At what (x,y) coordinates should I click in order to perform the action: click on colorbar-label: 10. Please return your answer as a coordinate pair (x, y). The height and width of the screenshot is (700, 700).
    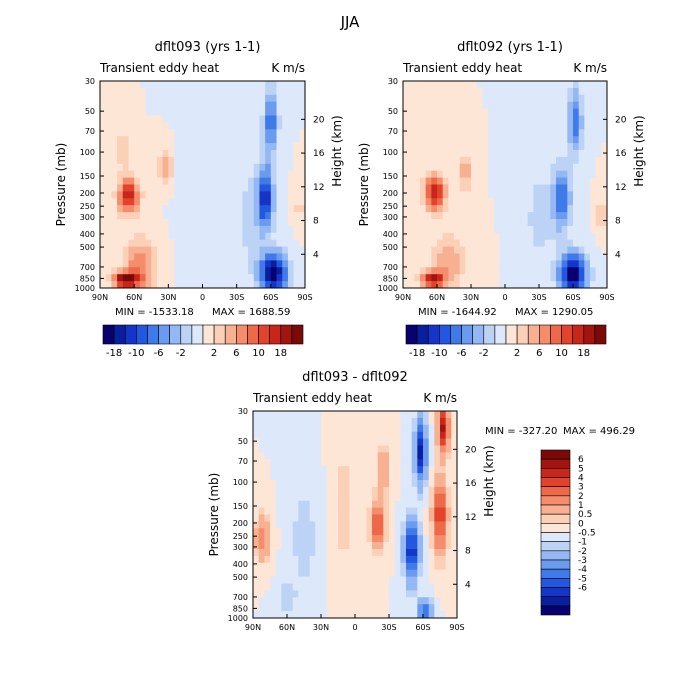
    Looking at the image, I should click on (561, 353).